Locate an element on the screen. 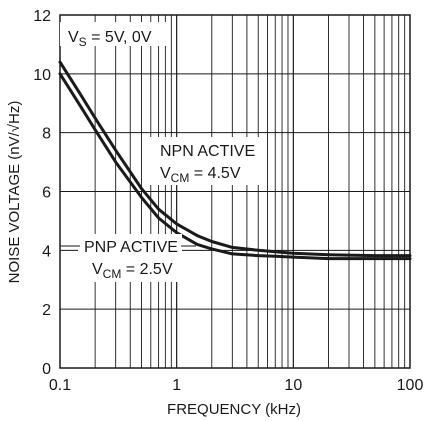 The image size is (424, 421). x-tick-label: 0.1 is located at coordinates (60, 385).